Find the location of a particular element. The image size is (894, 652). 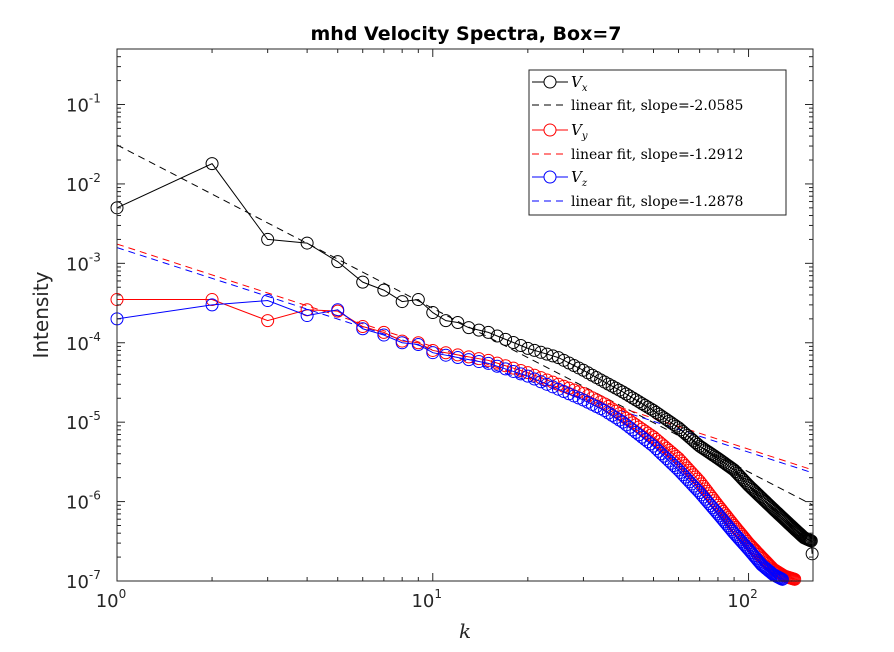

y-tick-label: 10⁻⁴ is located at coordinates (83, 342).